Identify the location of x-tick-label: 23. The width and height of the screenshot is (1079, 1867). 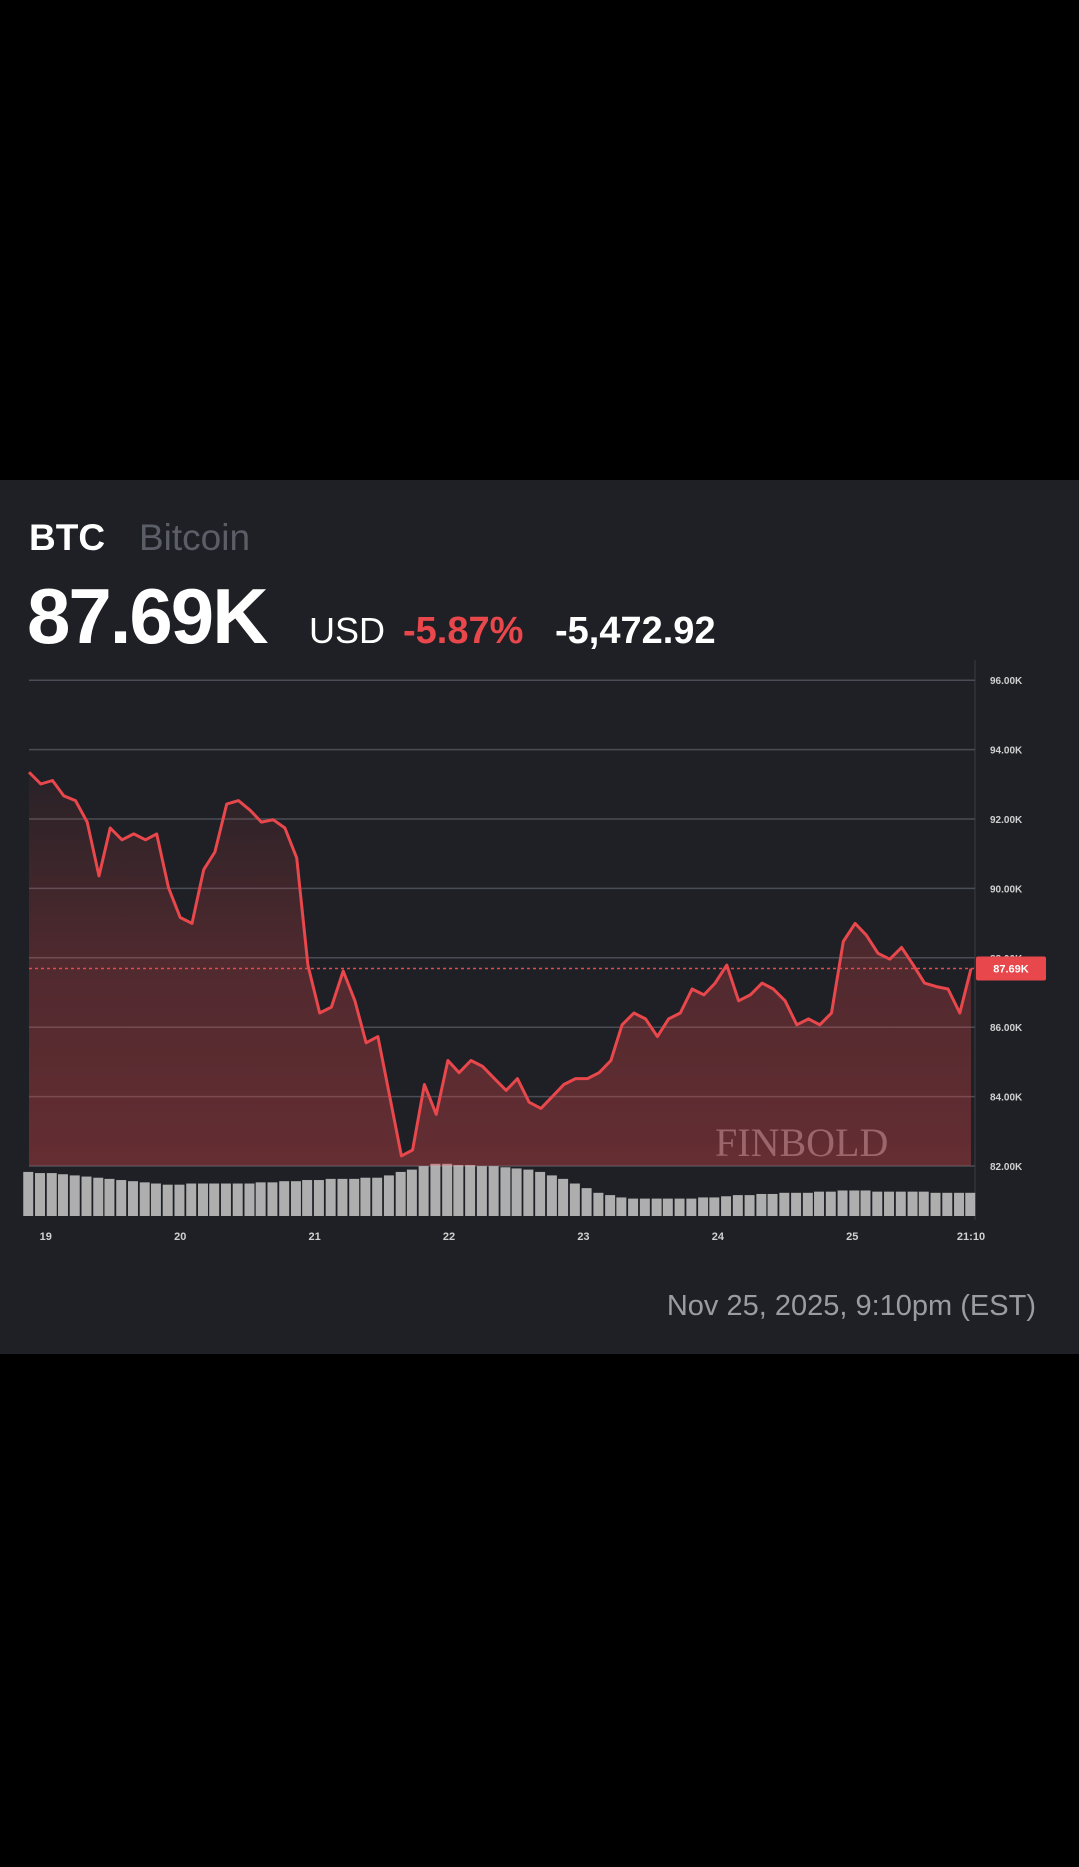
(583, 1237).